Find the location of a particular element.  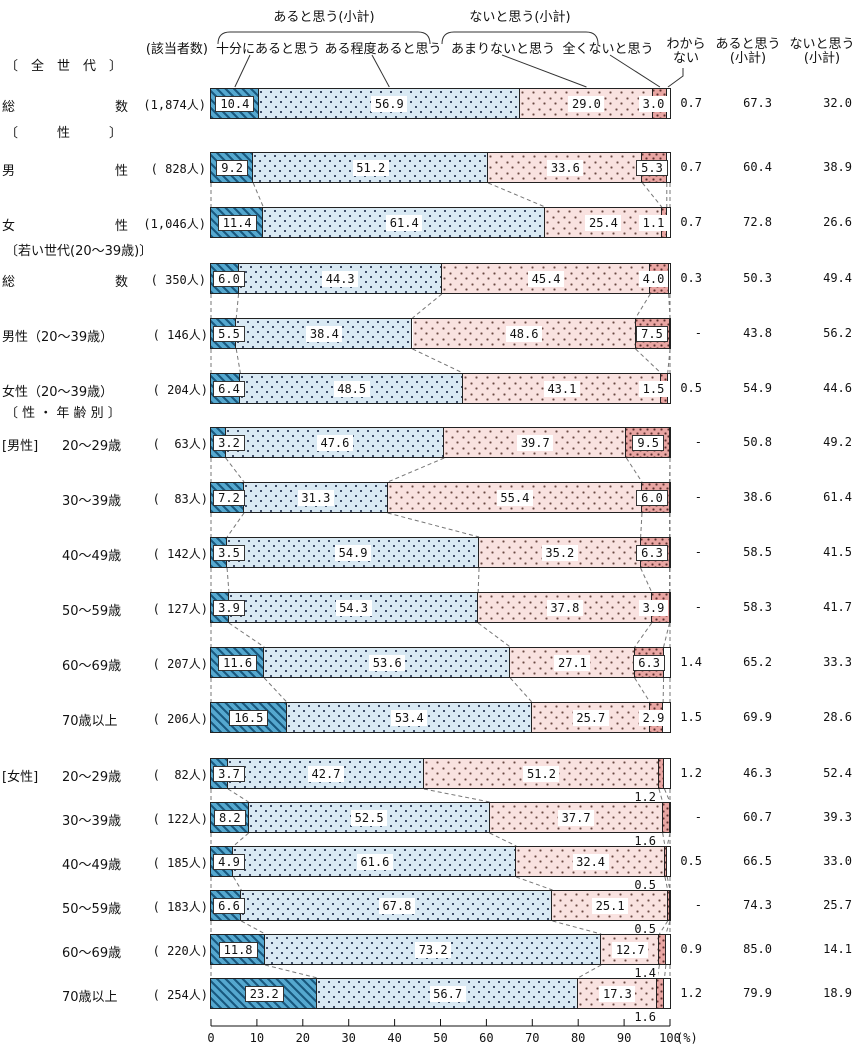

stacked-bar: 3.2 47.6 39.7 9.5 is located at coordinates (440, 442).